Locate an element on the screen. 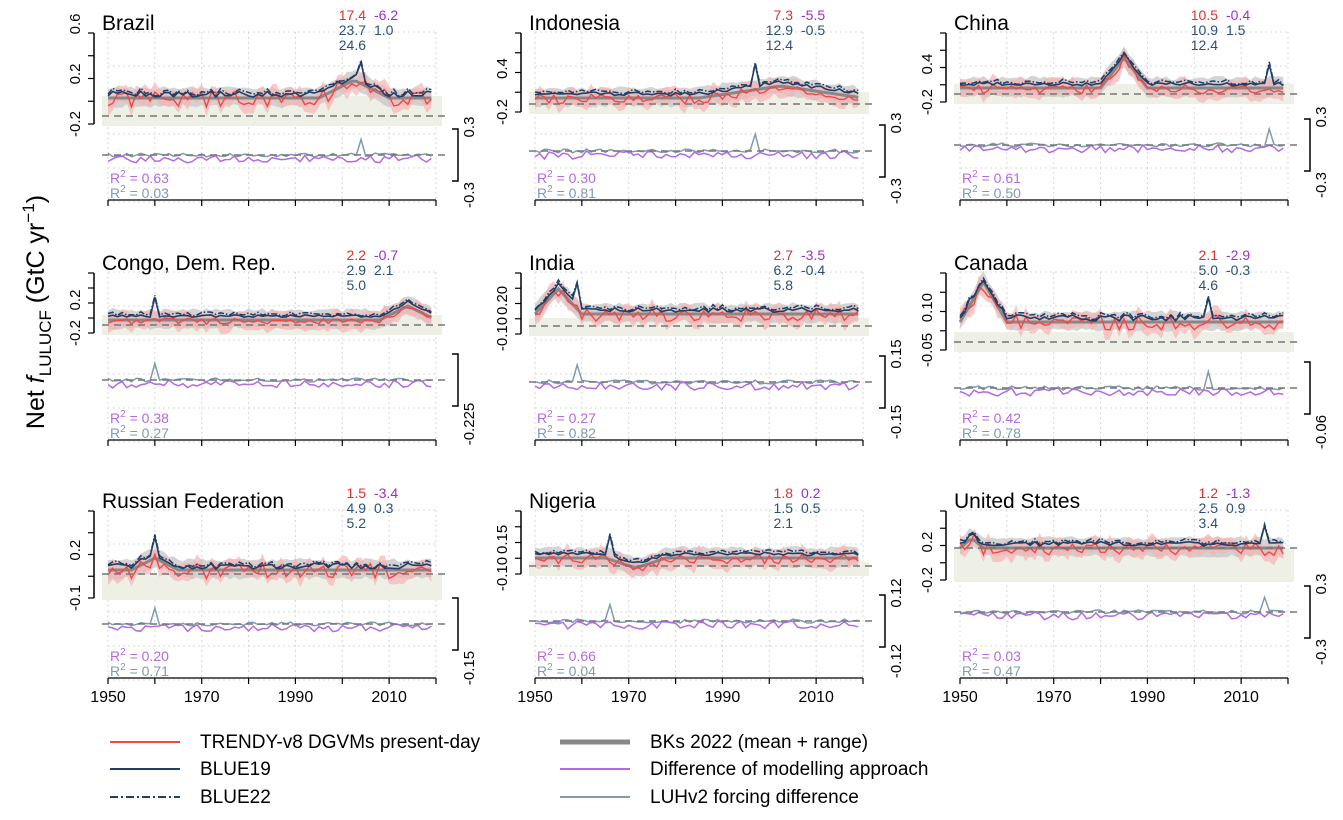  stat-blue22: 2.1 is located at coordinates (784, 523).